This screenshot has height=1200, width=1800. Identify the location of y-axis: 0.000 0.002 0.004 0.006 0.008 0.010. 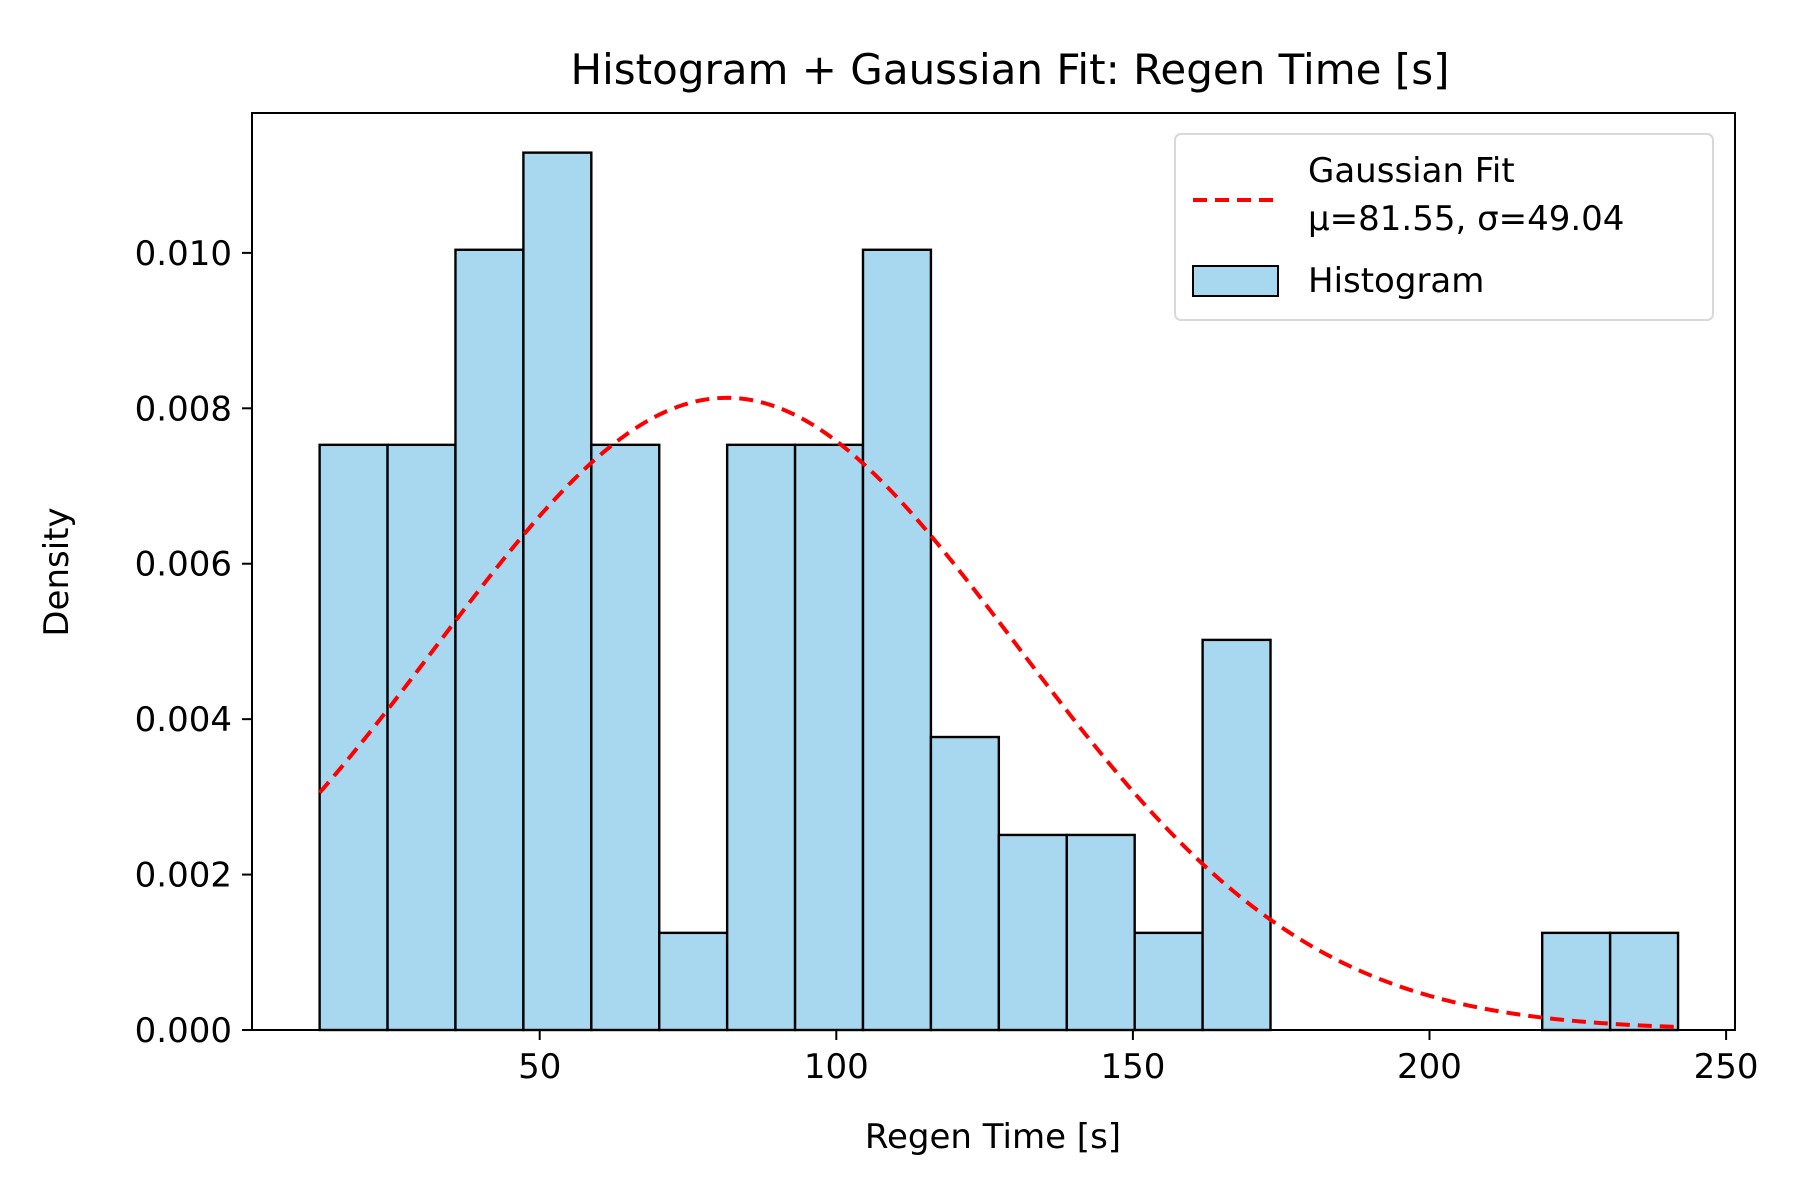
(193, 642).